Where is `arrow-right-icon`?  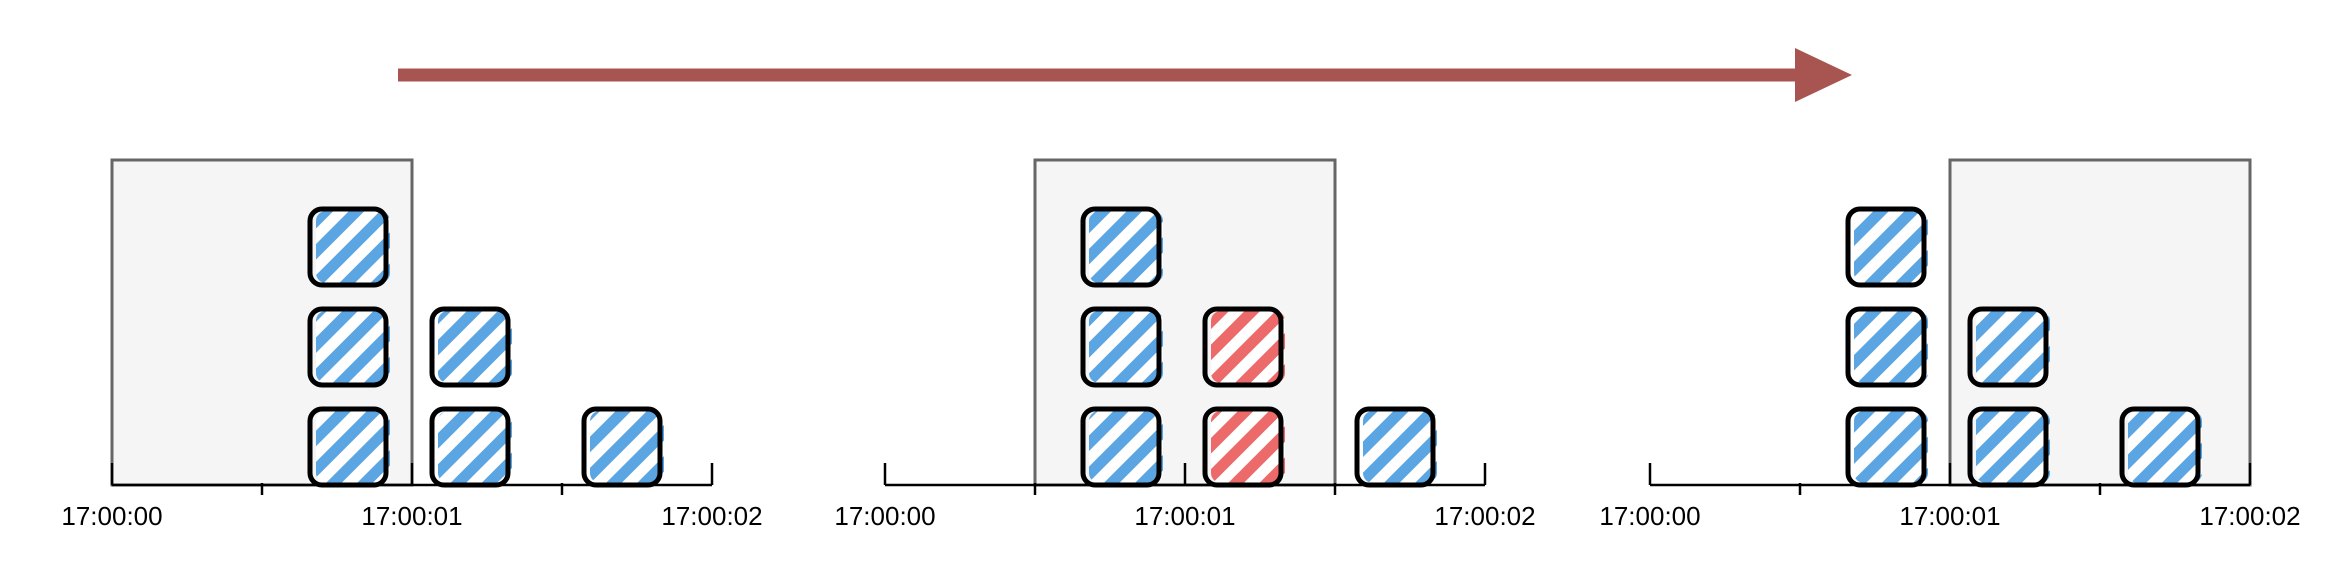 arrow-right-icon is located at coordinates (1823, 75).